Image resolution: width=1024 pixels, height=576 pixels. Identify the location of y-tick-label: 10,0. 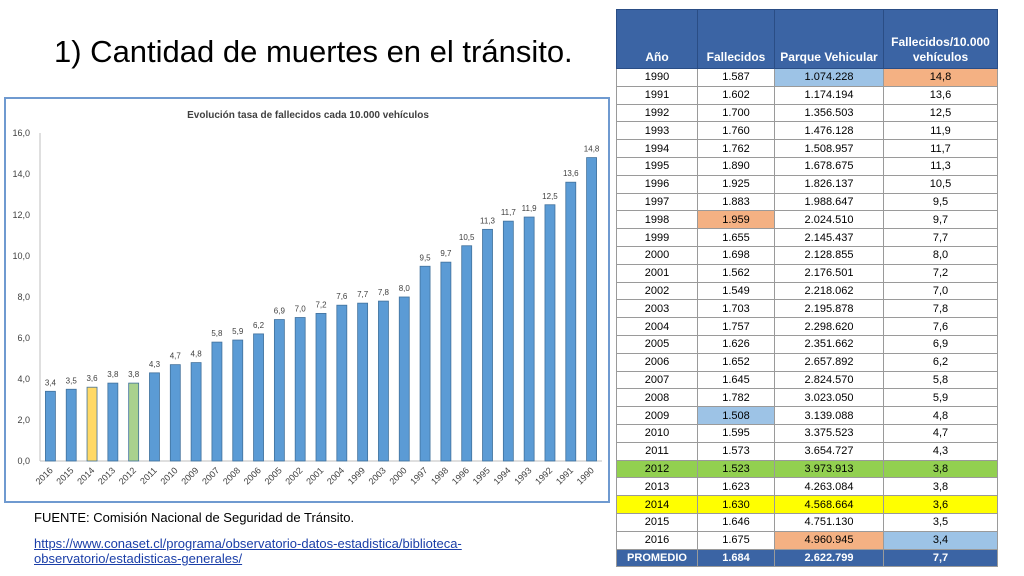
(21, 256).